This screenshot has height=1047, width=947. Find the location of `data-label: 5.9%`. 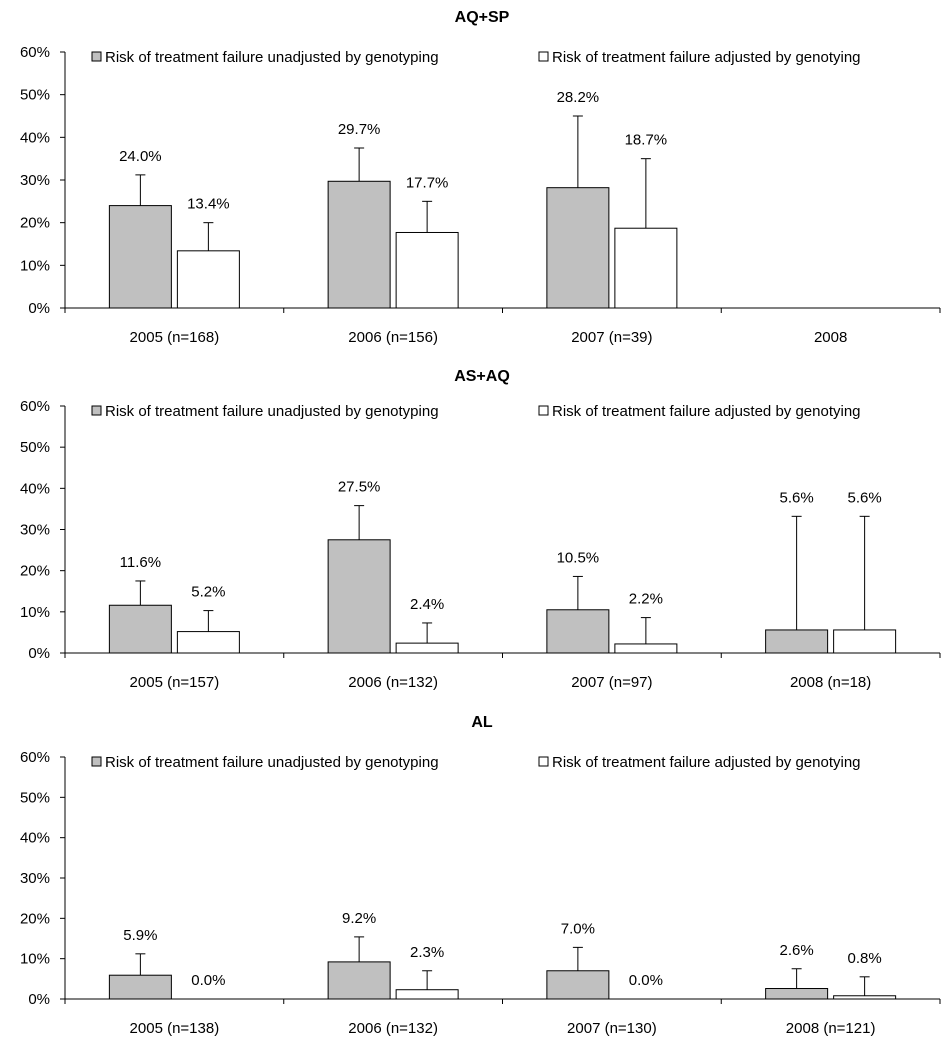

data-label: 5.9% is located at coordinates (140, 935).